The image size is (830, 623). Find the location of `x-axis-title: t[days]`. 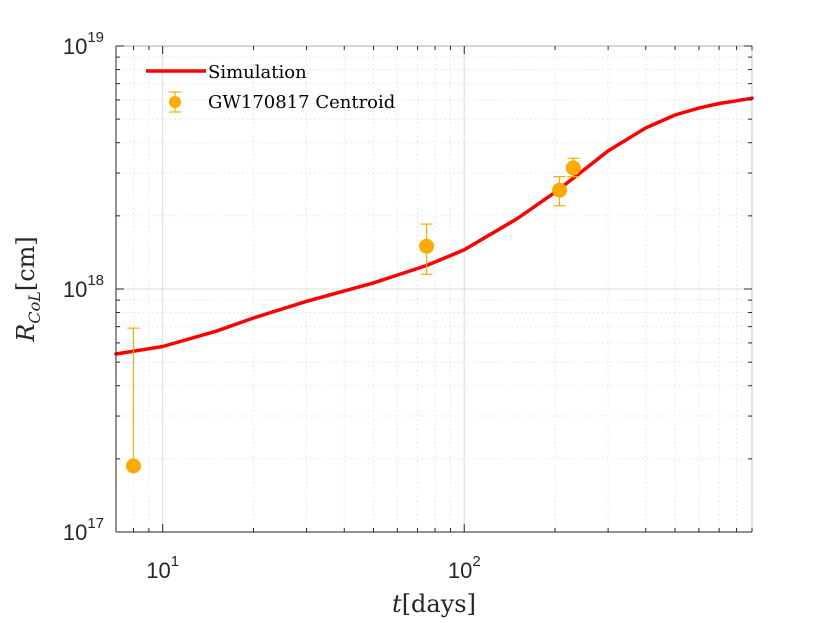

x-axis-title: t[days] is located at coordinates (434, 604).